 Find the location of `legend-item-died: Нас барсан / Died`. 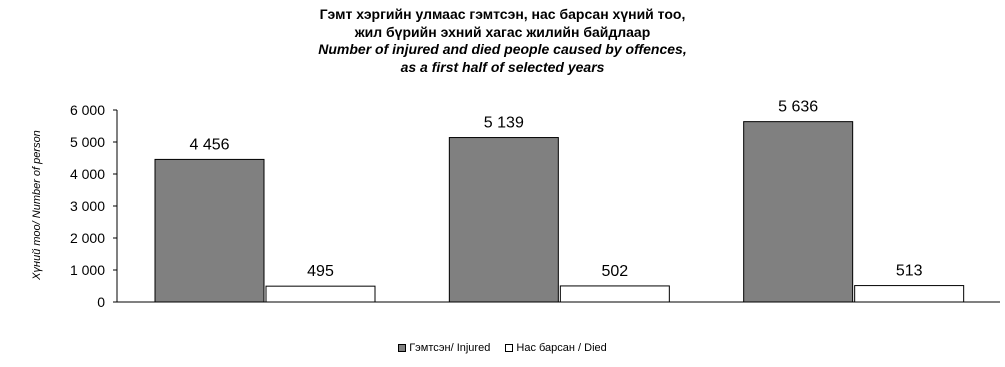

legend-item-died: Нас барсан / Died is located at coordinates (556, 348).